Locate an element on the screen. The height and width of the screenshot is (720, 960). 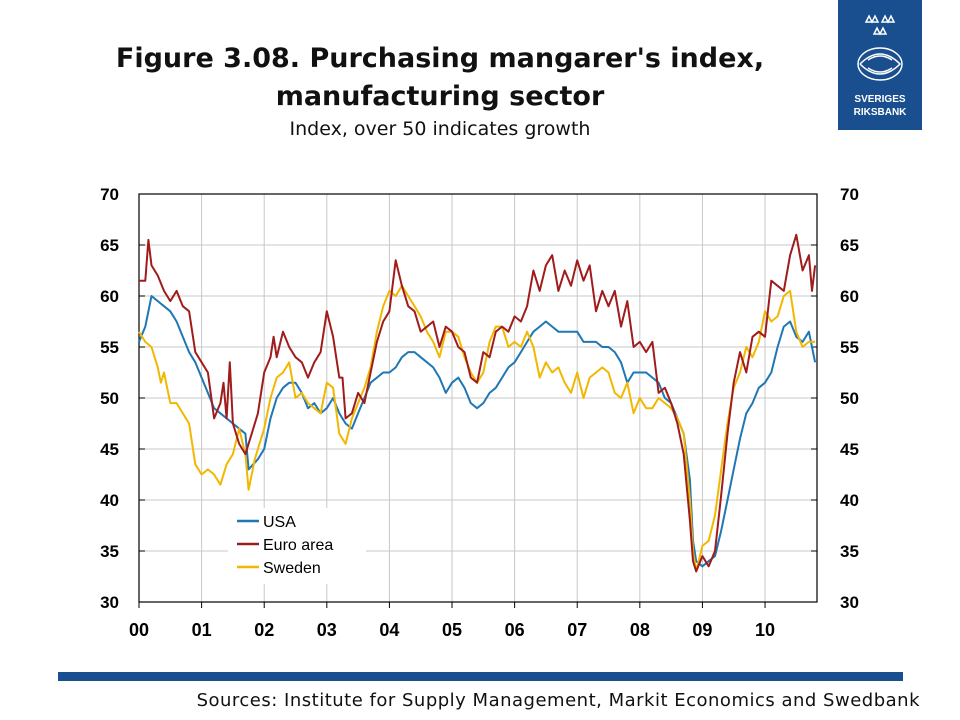
y-tick-label-left: 65 is located at coordinates (109, 245).